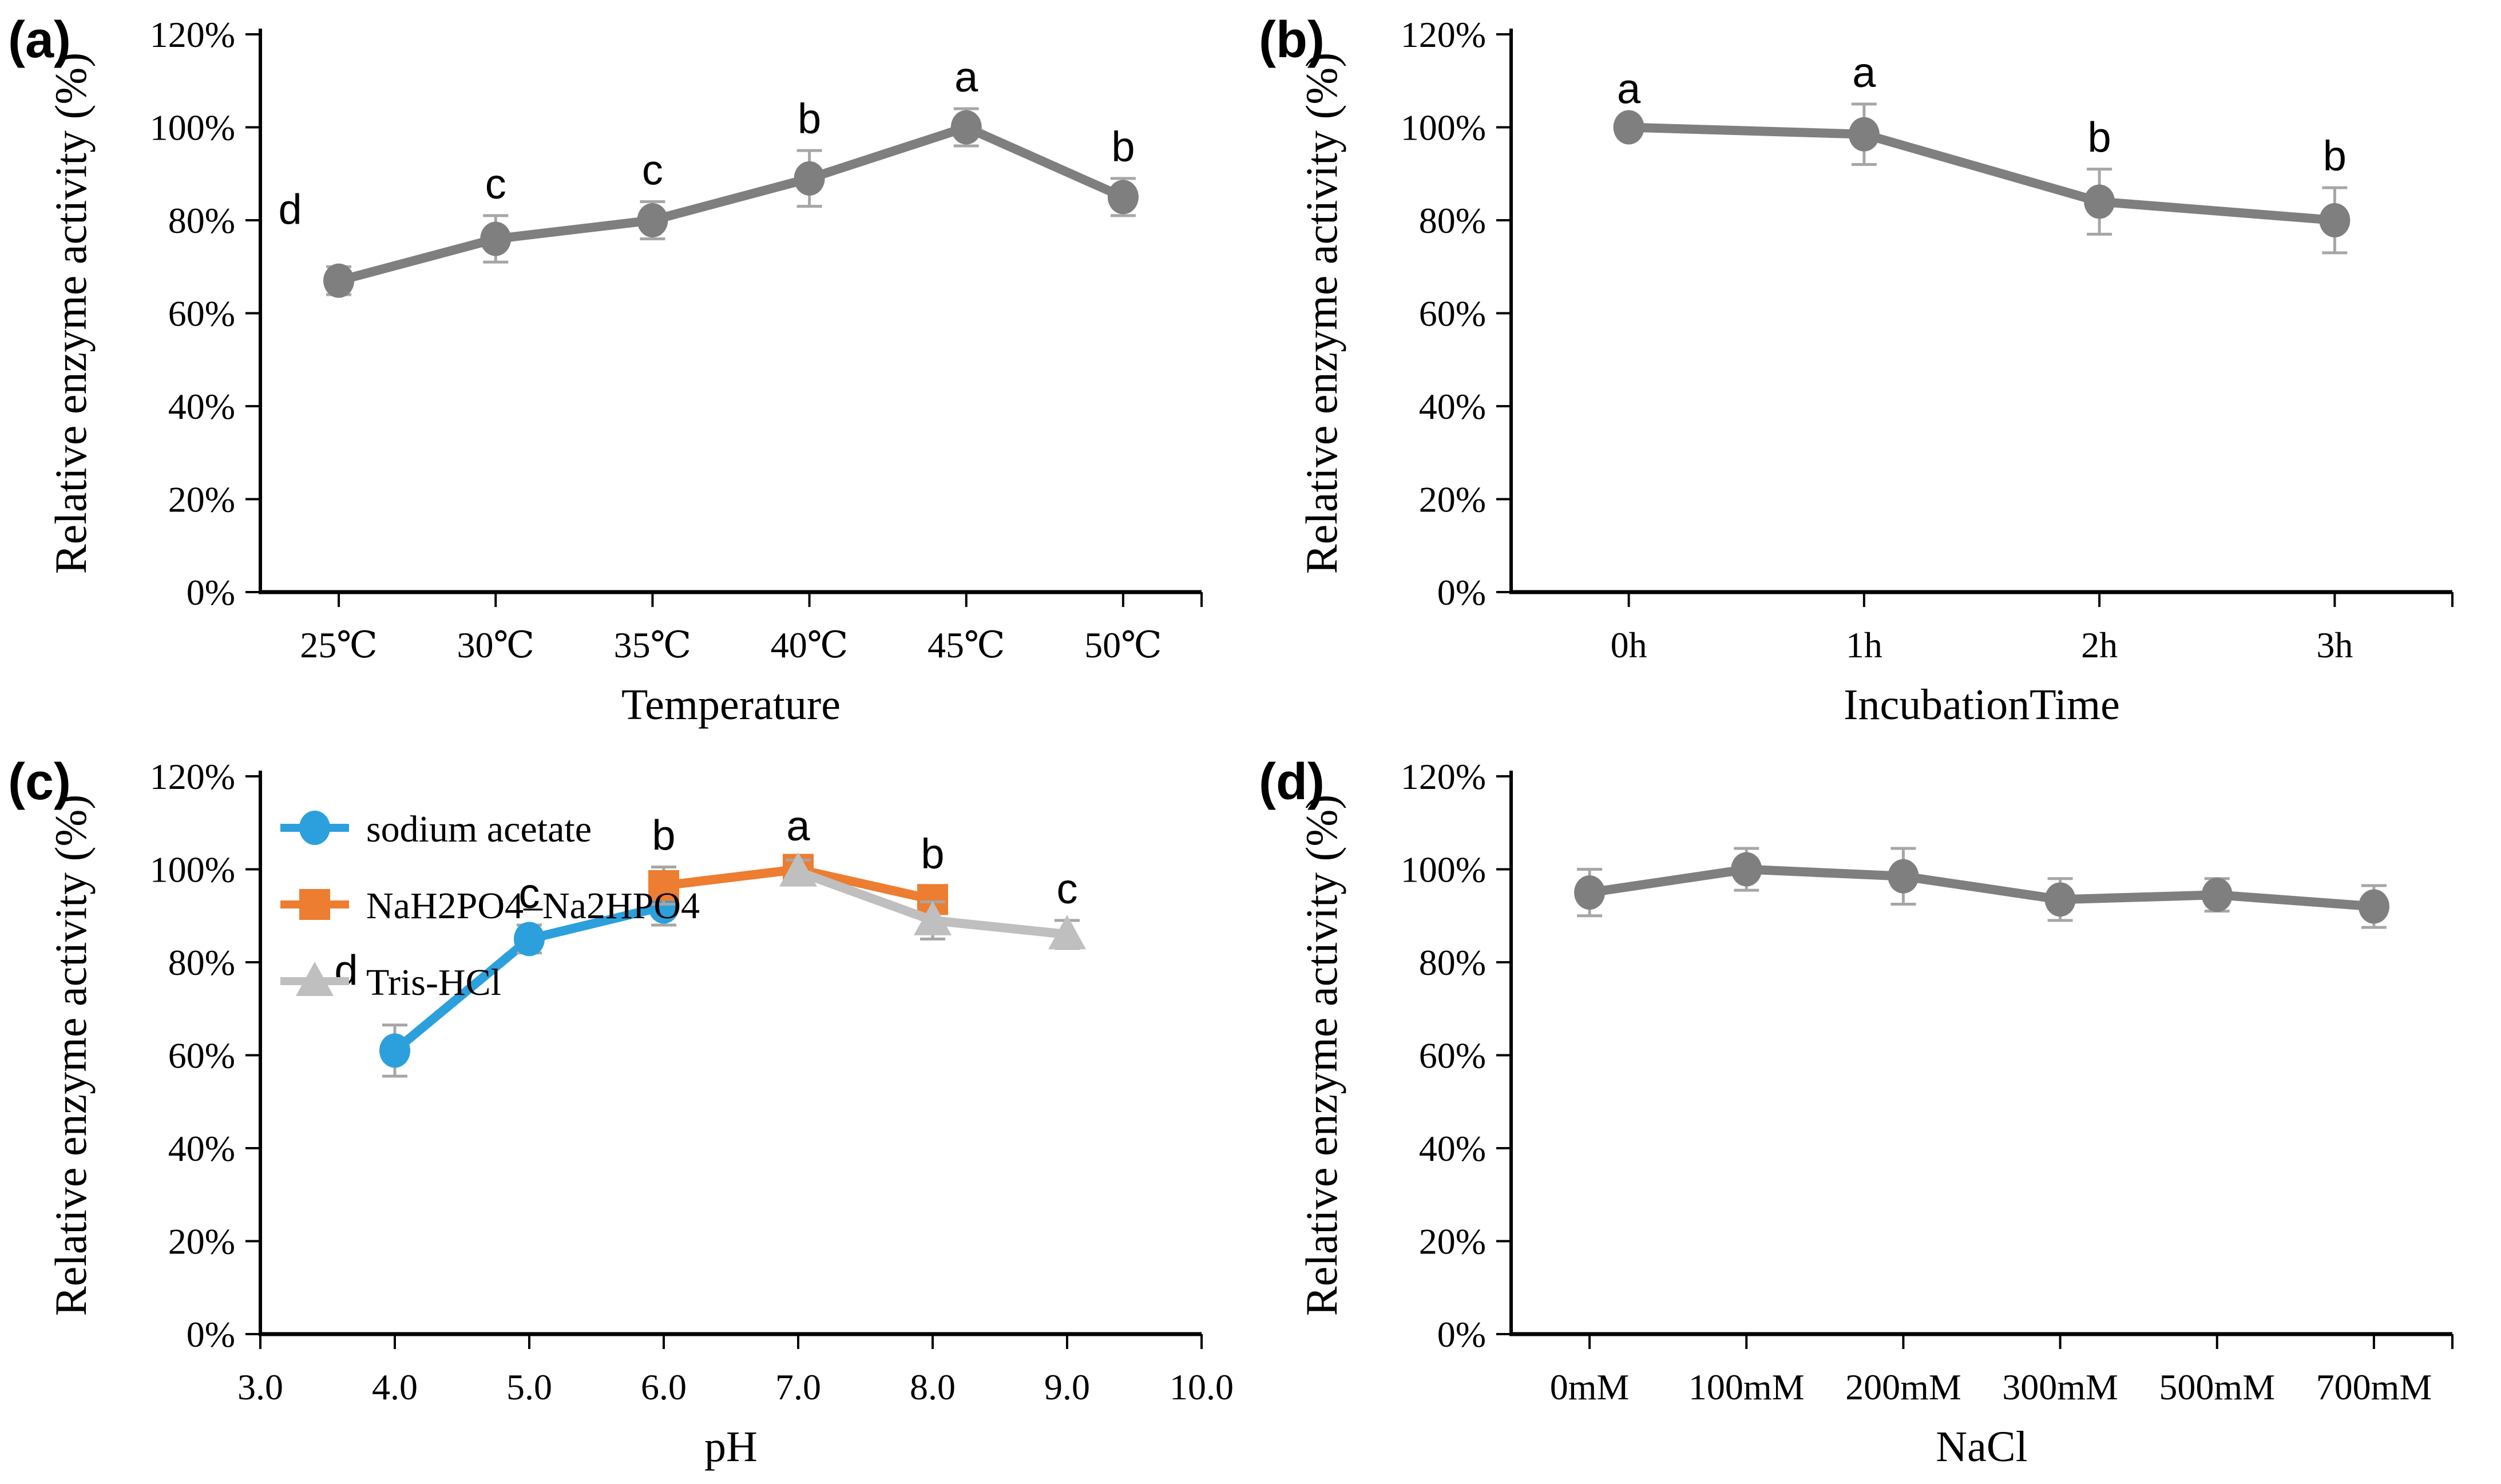  Describe the element at coordinates (39, 40) in the screenshot. I see `panel-label: (a)` at that location.